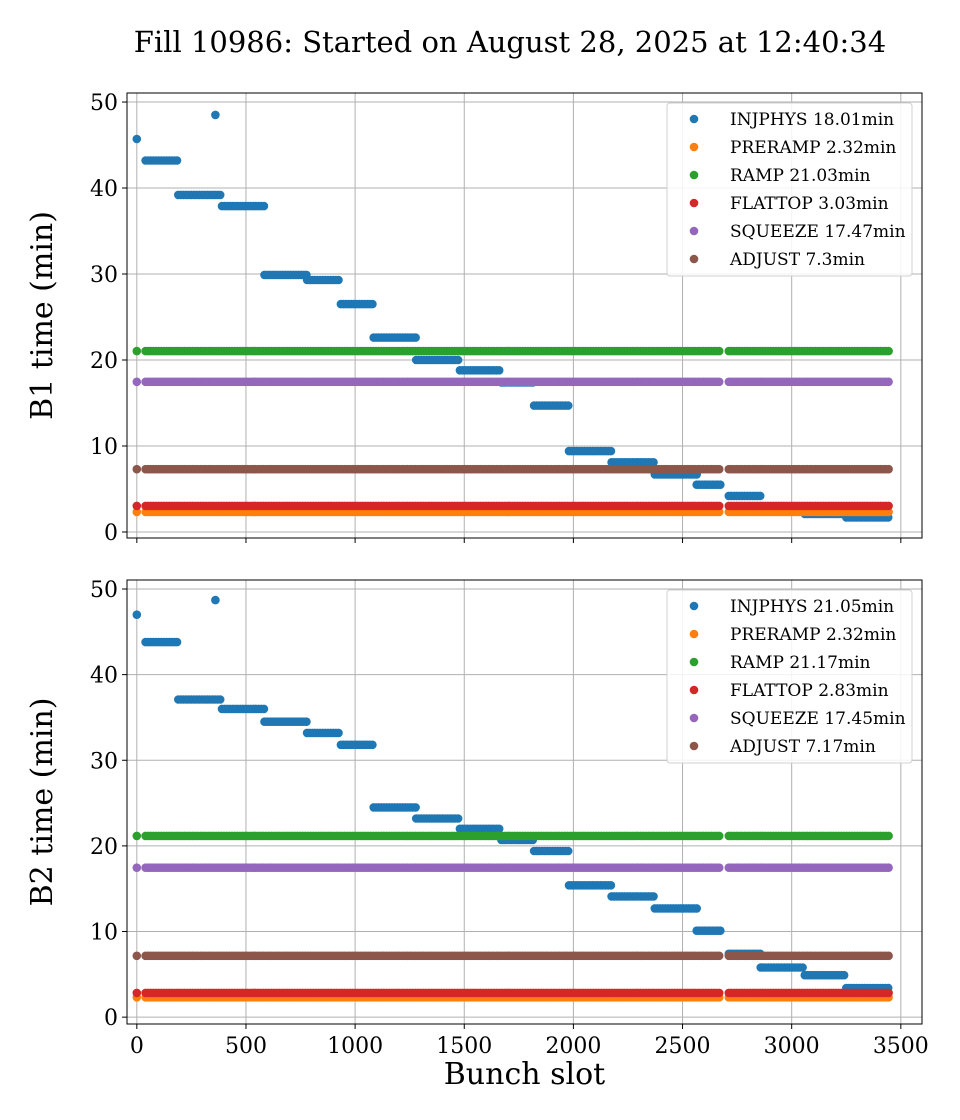 The image size is (960, 1120). What do you see at coordinates (246, 1046) in the screenshot?
I see `x-tick-label: 500` at bounding box center [246, 1046].